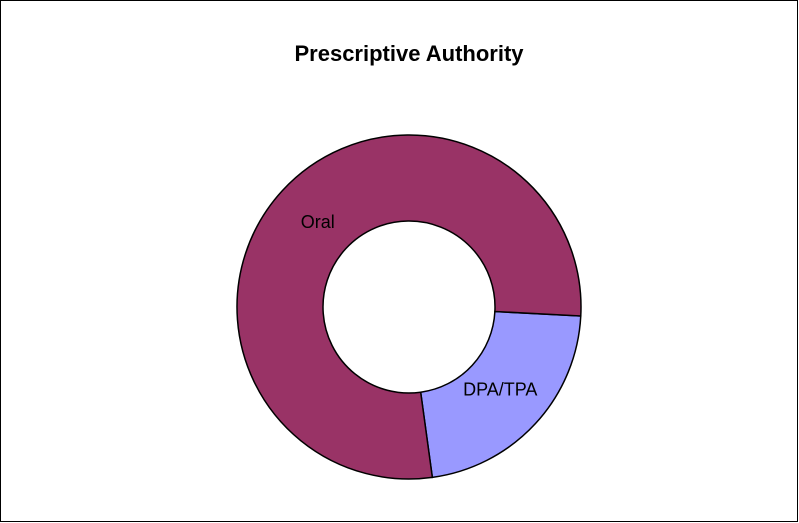 Image resolution: width=799 pixels, height=523 pixels. I want to click on donut-segment, so click(500, 394).